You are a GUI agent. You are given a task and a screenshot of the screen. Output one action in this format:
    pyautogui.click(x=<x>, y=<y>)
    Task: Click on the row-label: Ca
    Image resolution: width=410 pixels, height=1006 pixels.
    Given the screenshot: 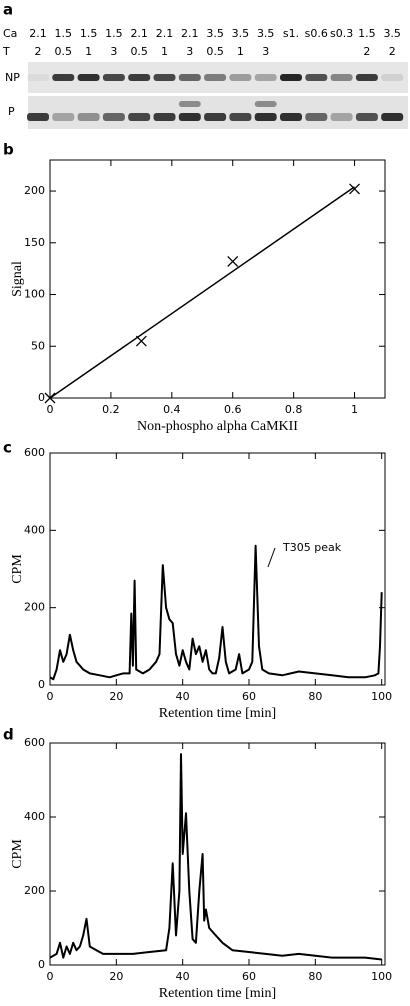 What is the action you would take?
    pyautogui.click(x=10, y=33)
    